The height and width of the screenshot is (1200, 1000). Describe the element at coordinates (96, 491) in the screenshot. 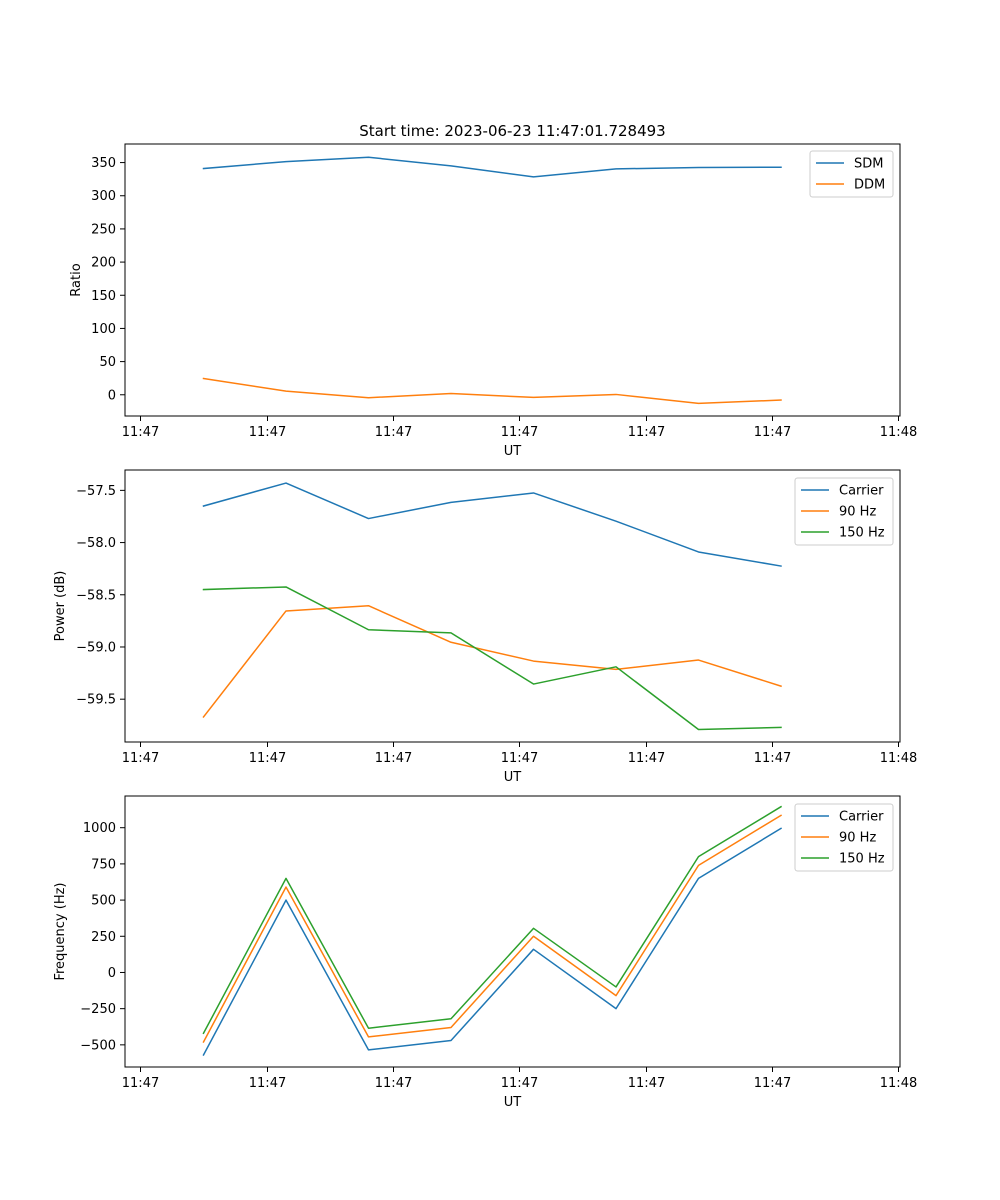

I see `y-tick-label: −57.5` at that location.